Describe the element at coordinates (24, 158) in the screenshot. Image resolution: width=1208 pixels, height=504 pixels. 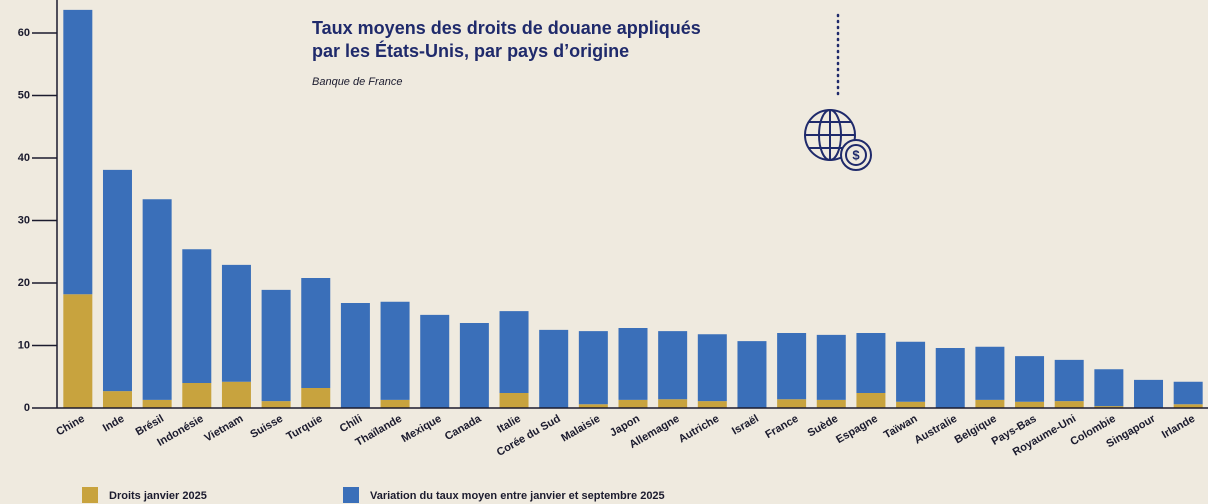
I see `y-tick-label: 40` at that location.